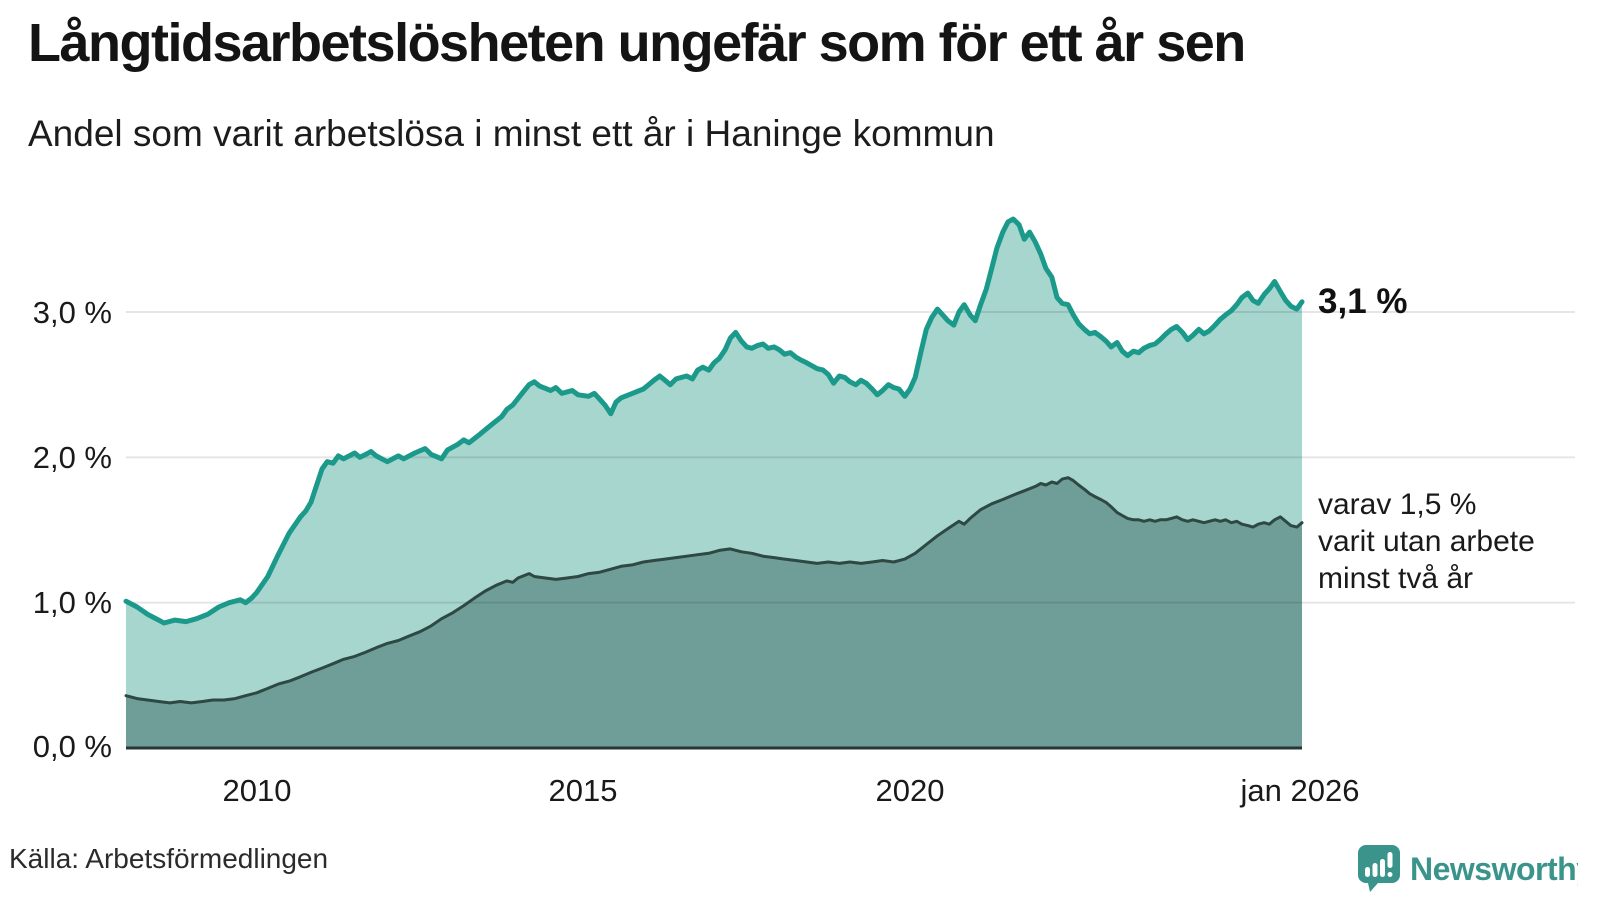 The image size is (1600, 900). I want to click on x-tick-jan-2026: jan 2026, so click(1300, 790).